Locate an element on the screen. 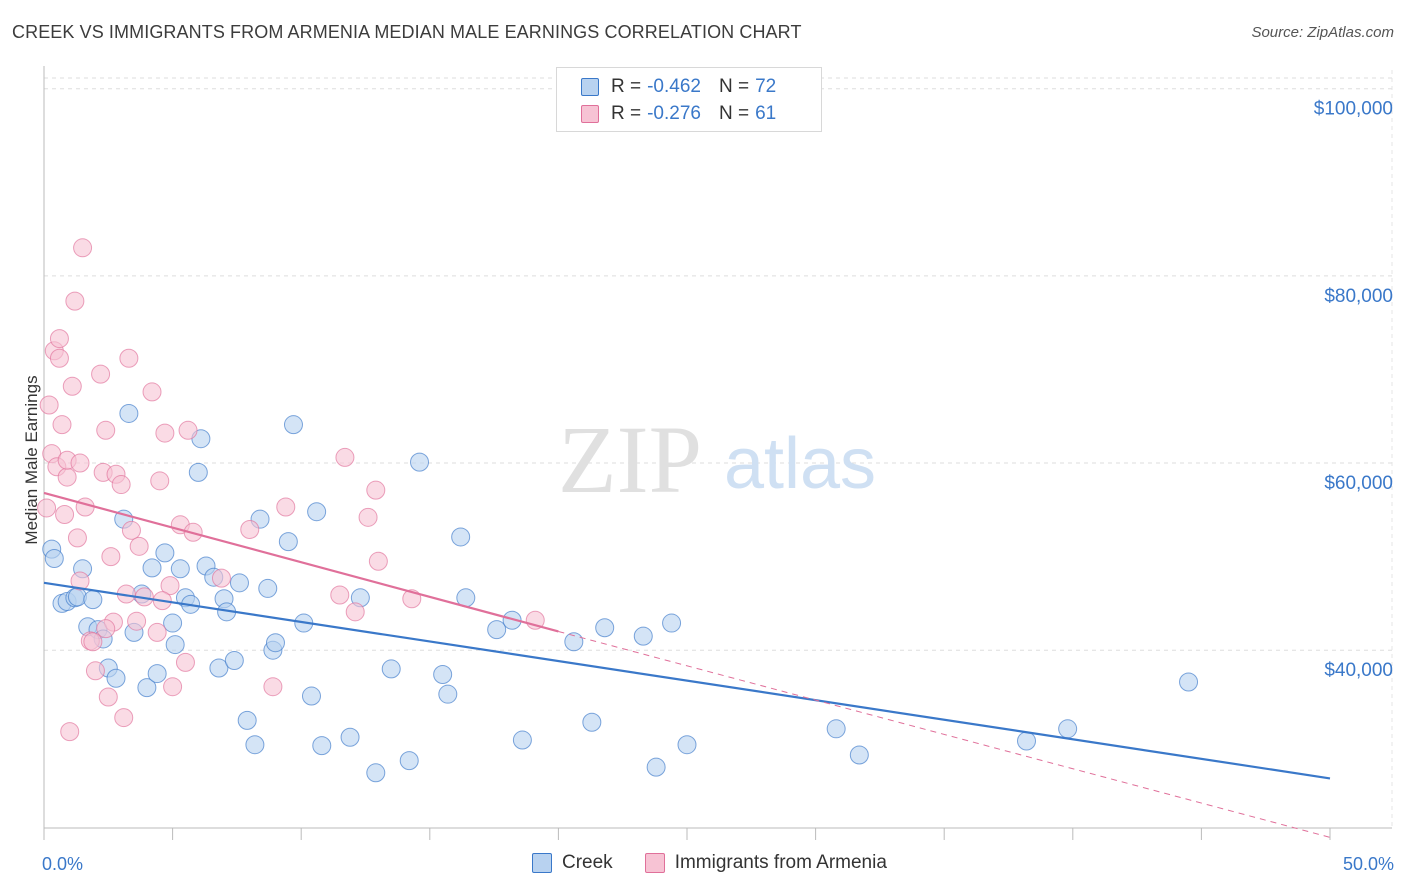  armenia-swatch is located at coordinates (654, 863).